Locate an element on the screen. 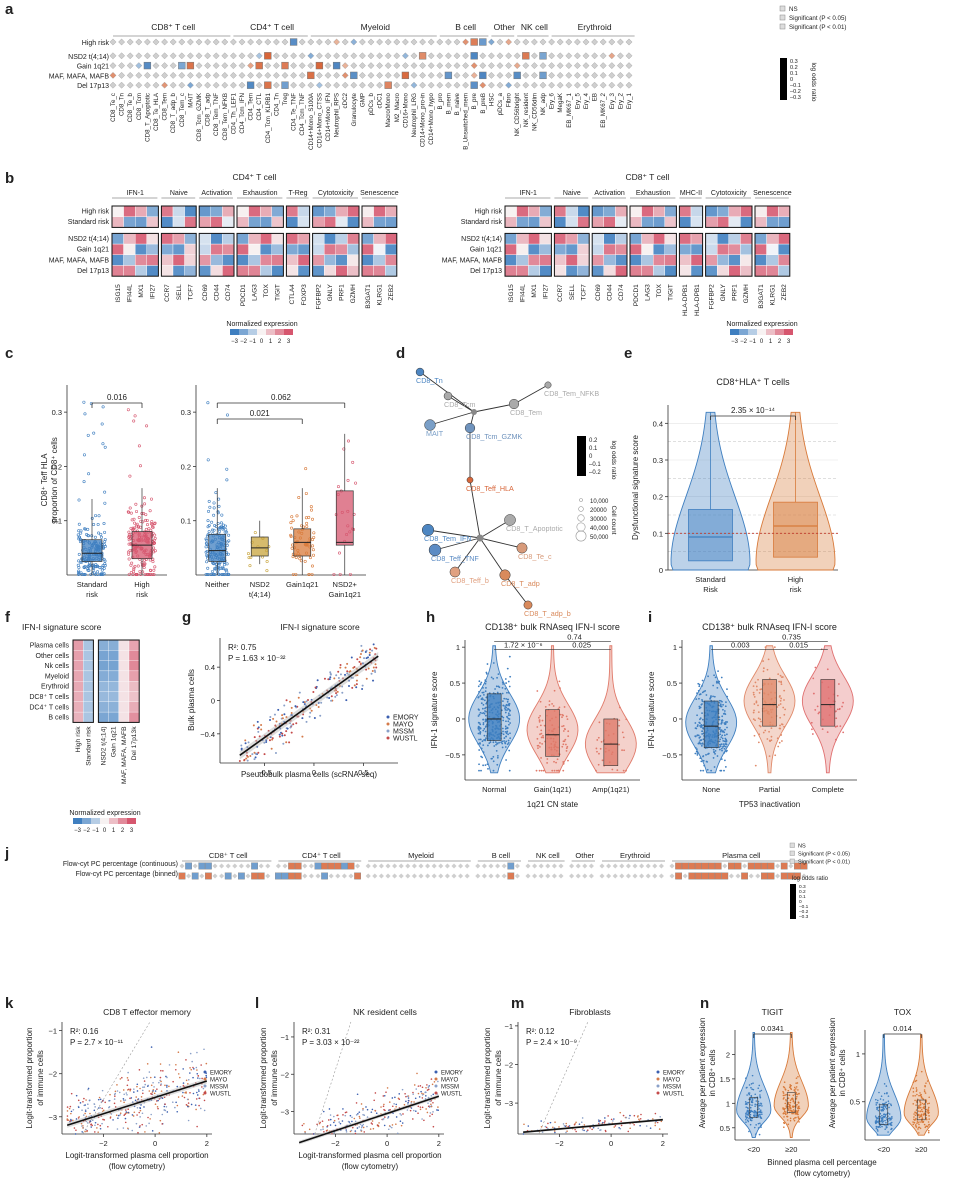 This screenshot has width=957, height=1200. regression-line is located at coordinates (309, 705).